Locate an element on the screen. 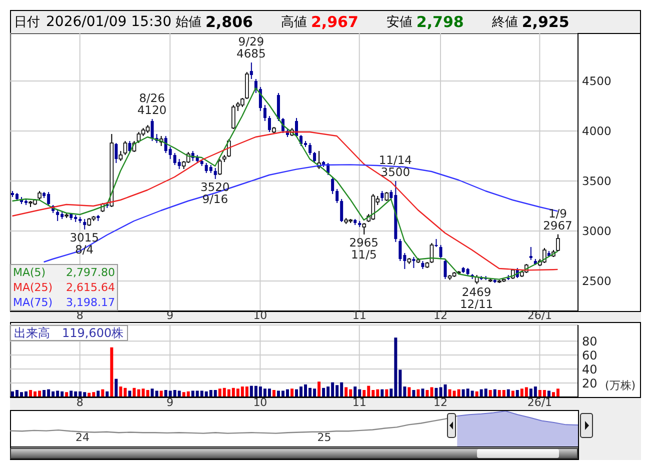 This screenshot has width=653, height=470. text: 2,798 is located at coordinates (440, 22).